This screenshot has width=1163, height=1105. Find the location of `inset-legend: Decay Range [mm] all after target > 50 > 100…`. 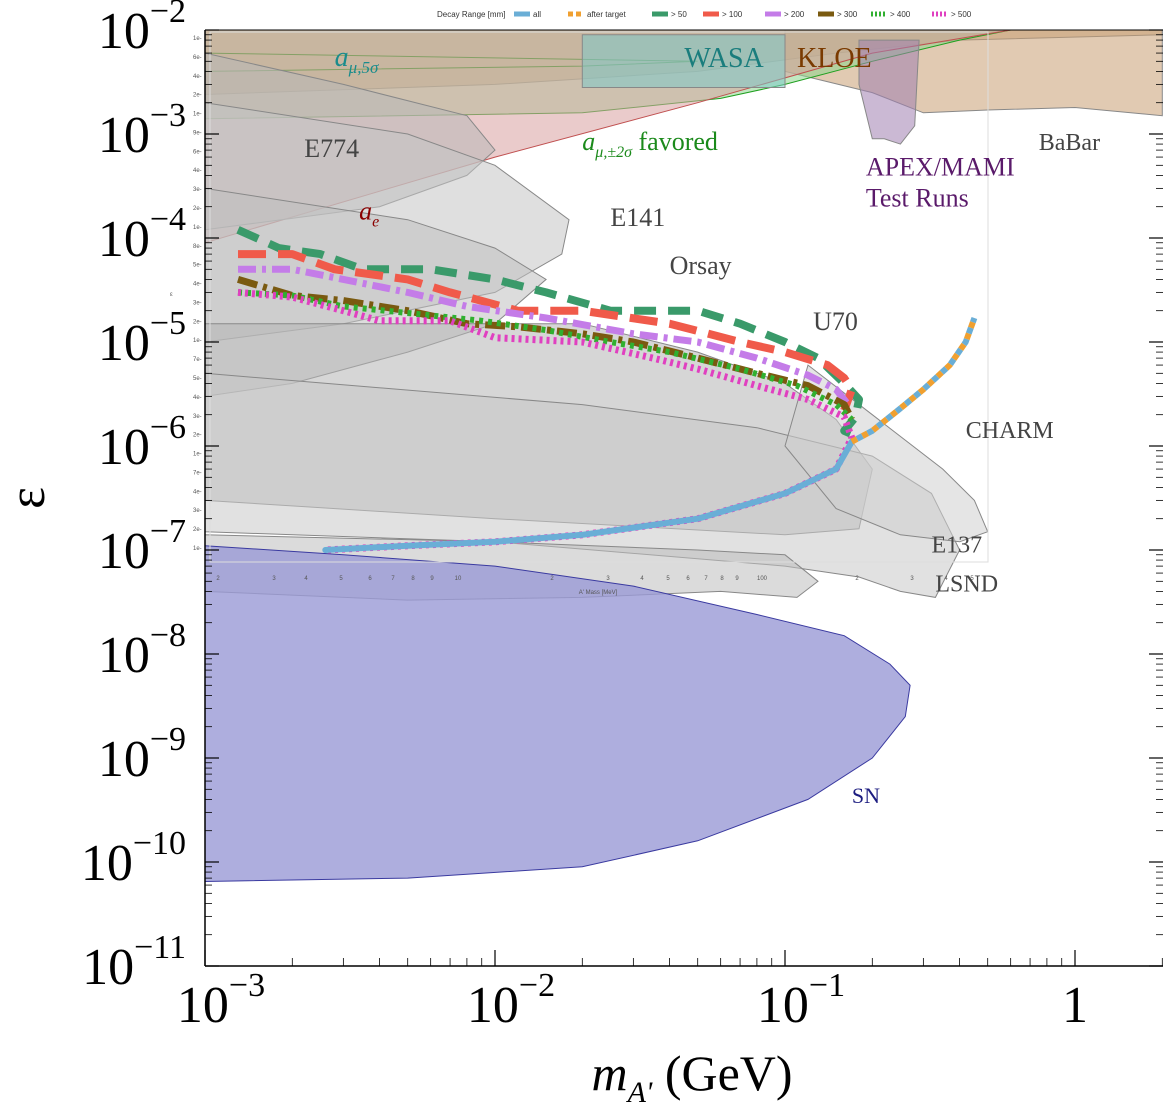

inset-legend: Decay Range [mm] all after target > 50 > 100… is located at coordinates (704, 14).